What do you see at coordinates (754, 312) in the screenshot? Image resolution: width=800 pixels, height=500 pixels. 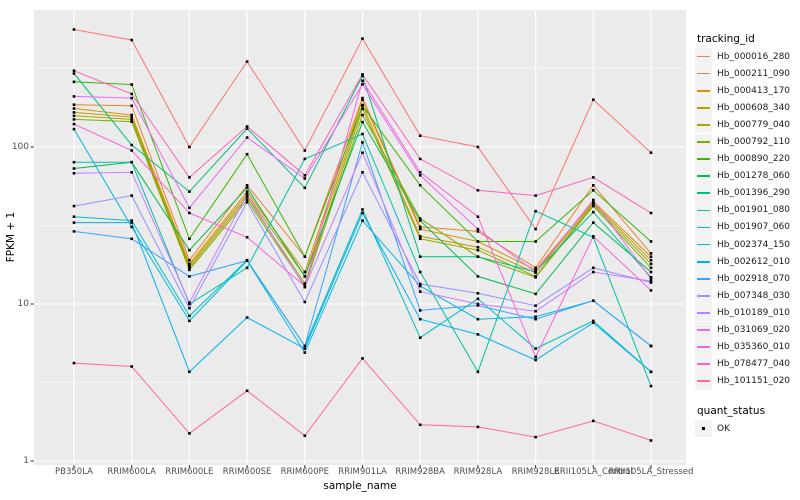 I see `legend-item-label: Hb_010189_010` at bounding box center [754, 312].